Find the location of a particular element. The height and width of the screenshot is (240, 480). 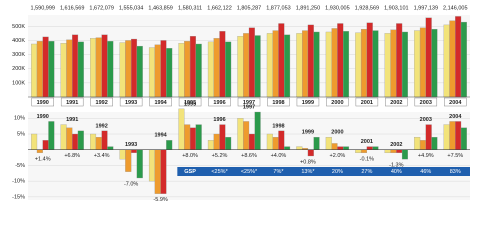

total-label: 1,555,034 is located at coordinates (131, 8).